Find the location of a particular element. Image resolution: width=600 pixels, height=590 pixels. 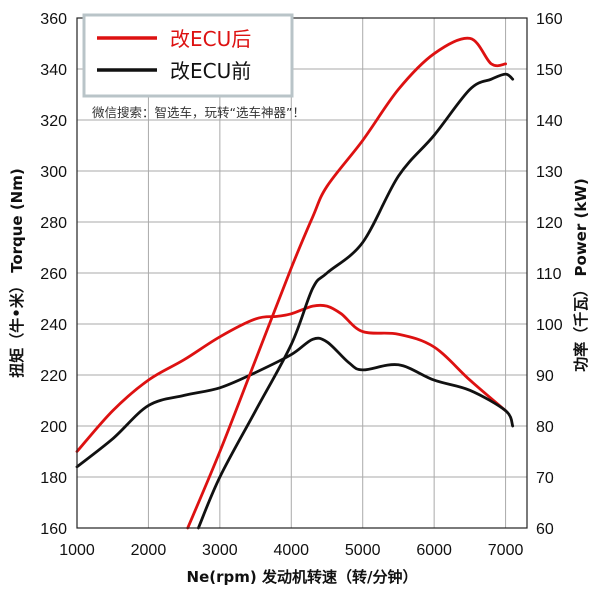

x-tick-label: 4000 is located at coordinates (291, 550).